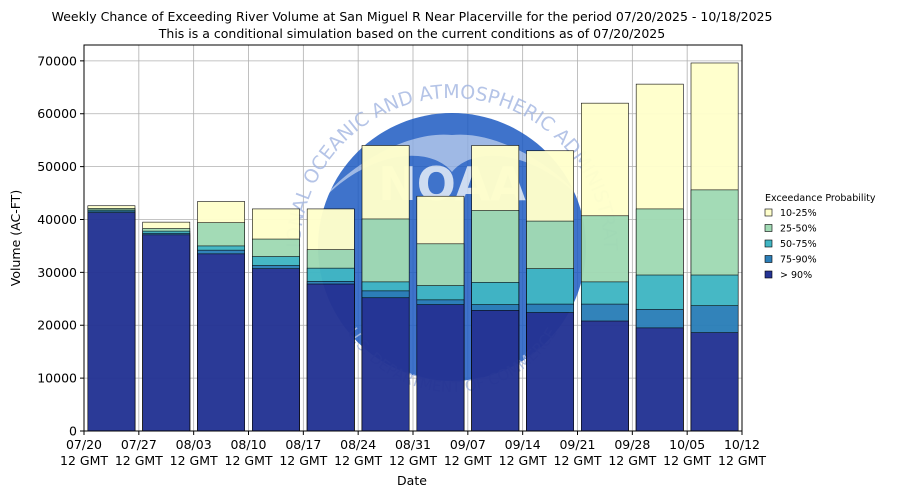 The image size is (908, 497). What do you see at coordinates (303, 444) in the screenshot?
I see `x-tick-label-date: 08/17` at bounding box center [303, 444].